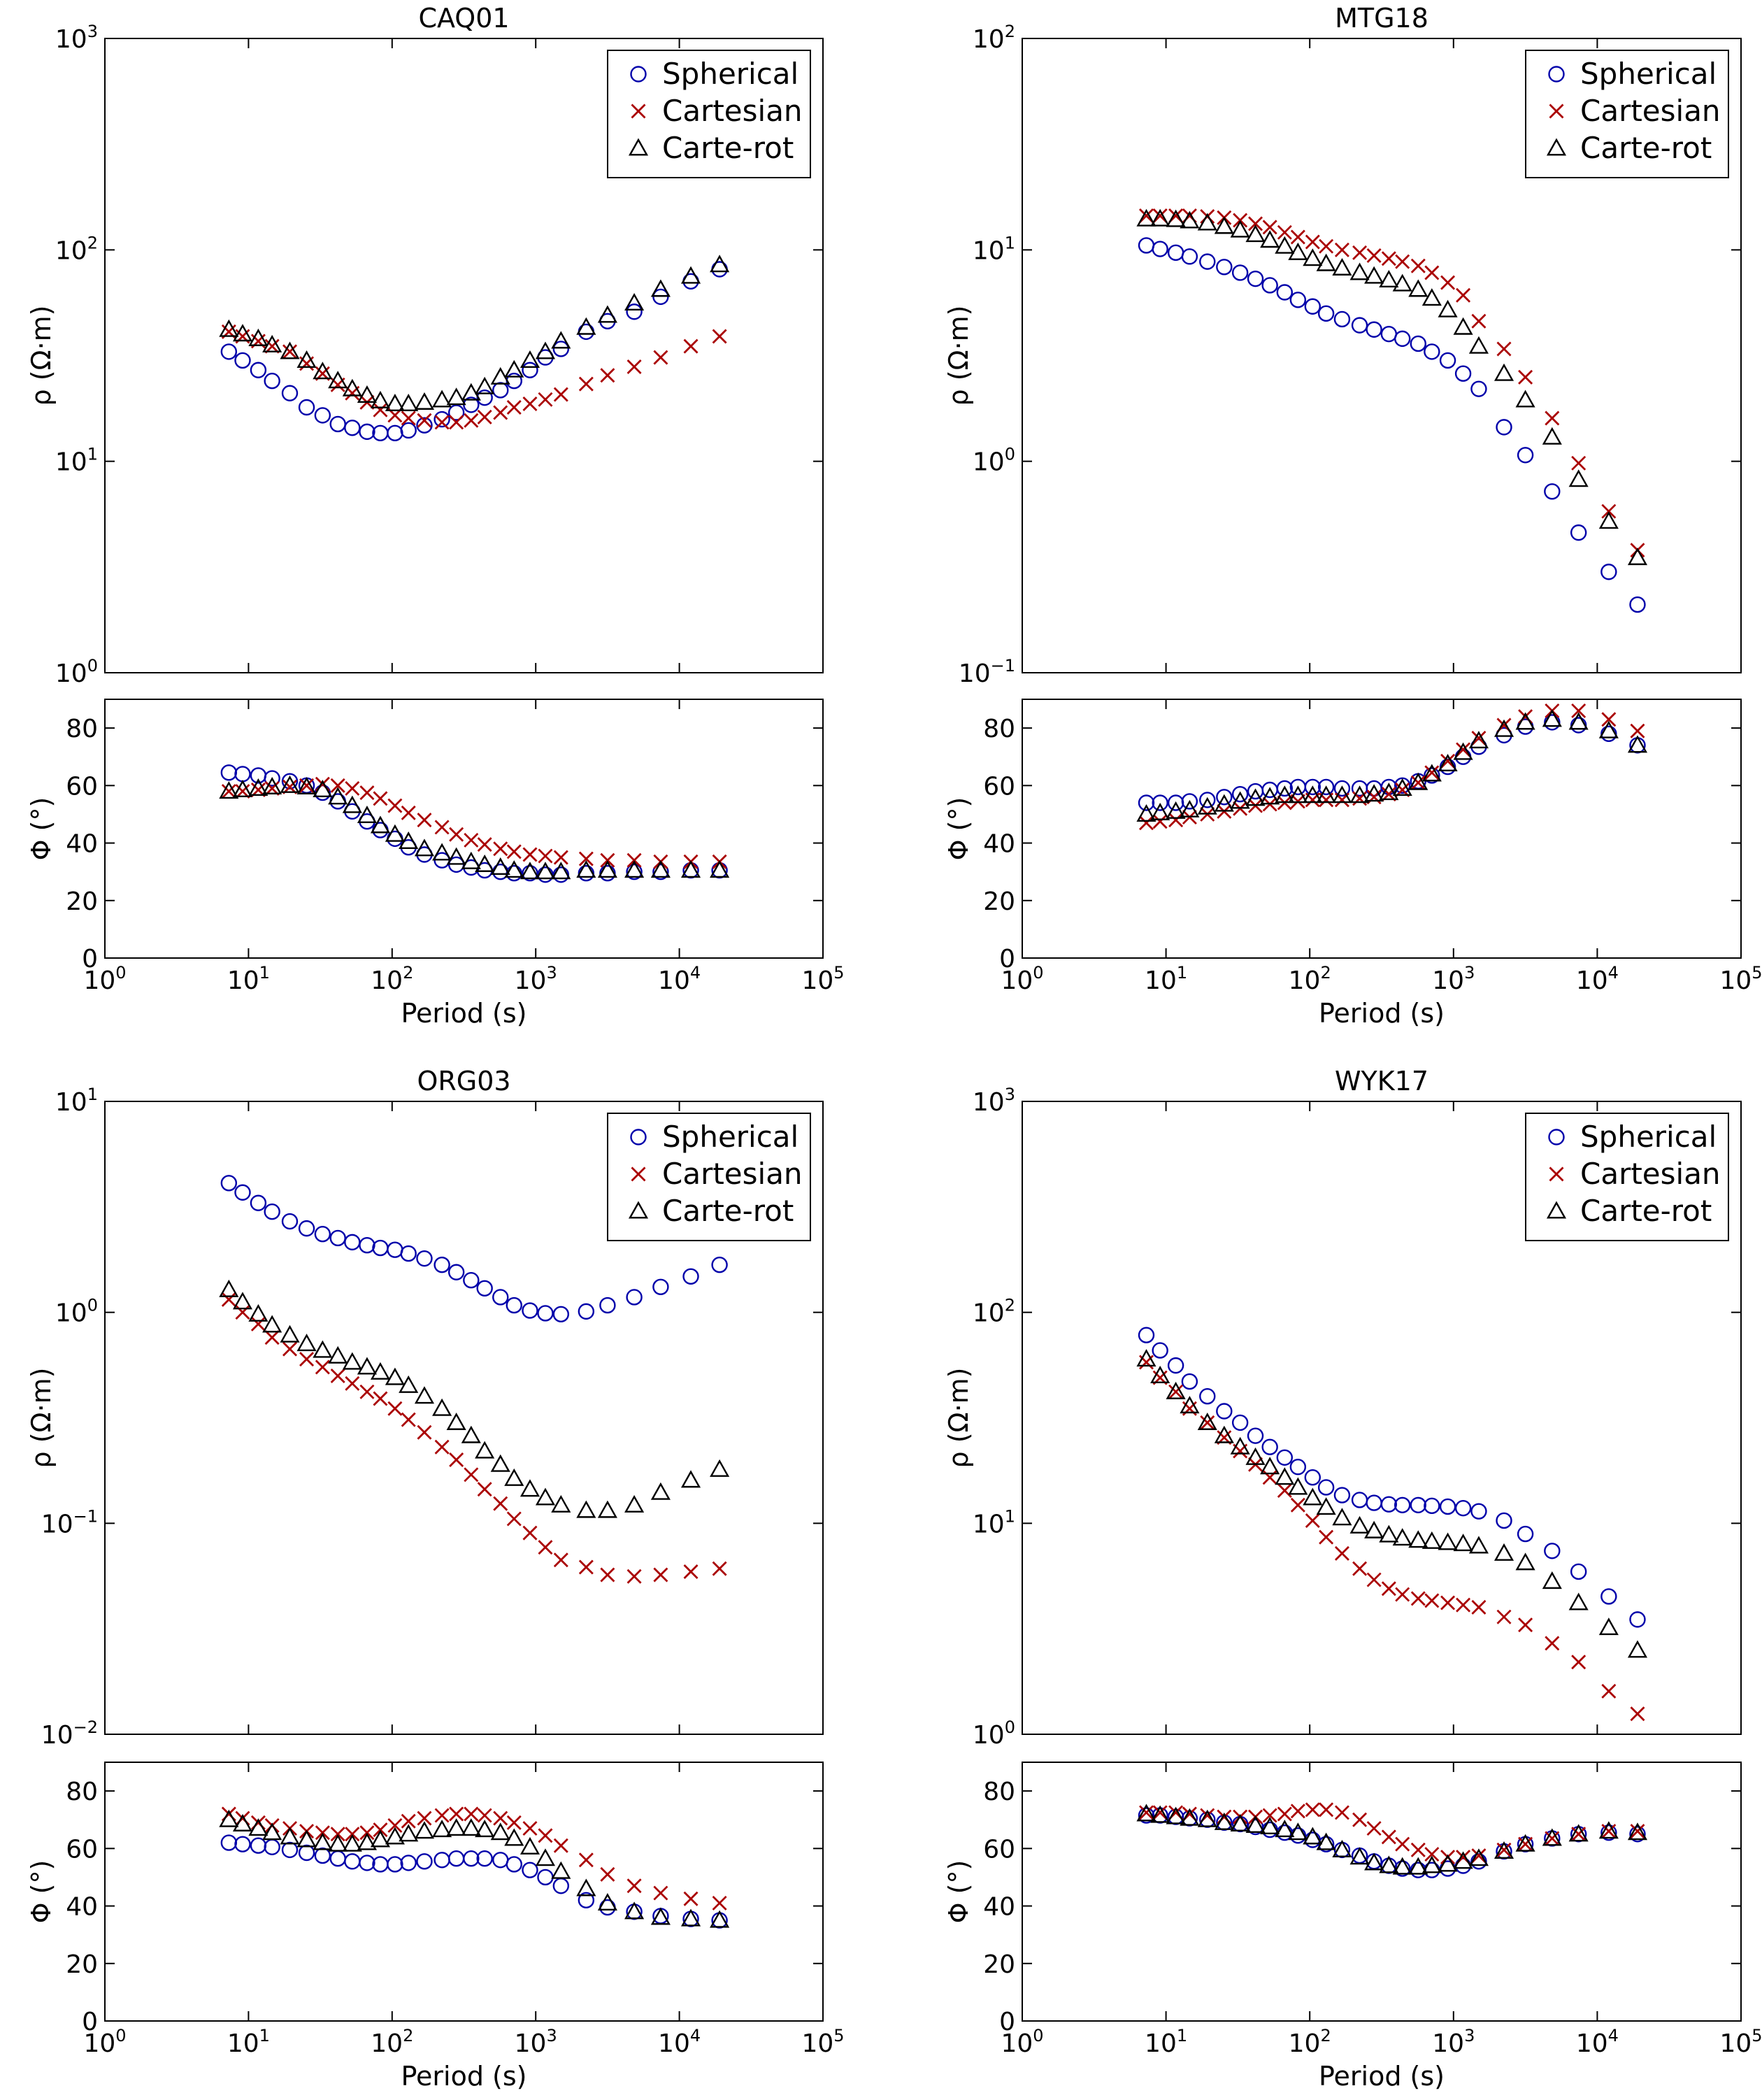 The image size is (1762, 2100). Describe the element at coordinates (1007, 959) in the screenshot. I see `phase-y-tick-label: 0` at that location.